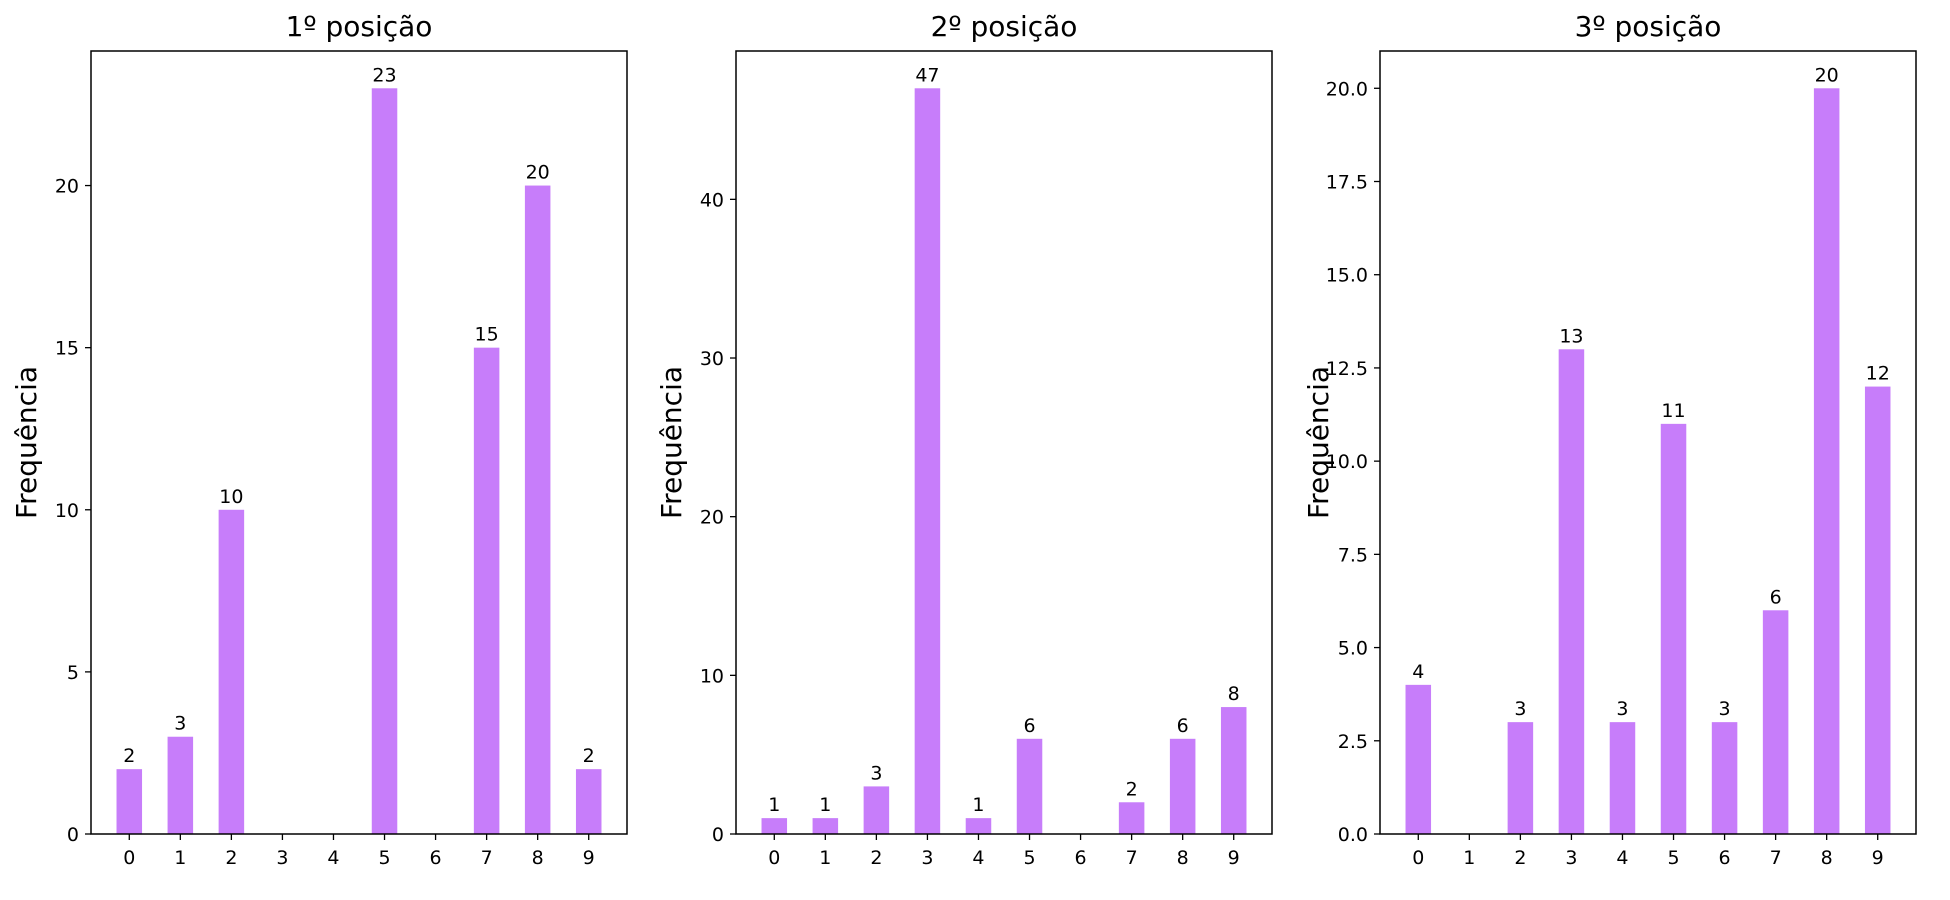 Image resolution: width=1950 pixels, height=900 pixels. Describe the element at coordinates (1571, 336) in the screenshot. I see `value-label: 13` at that location.